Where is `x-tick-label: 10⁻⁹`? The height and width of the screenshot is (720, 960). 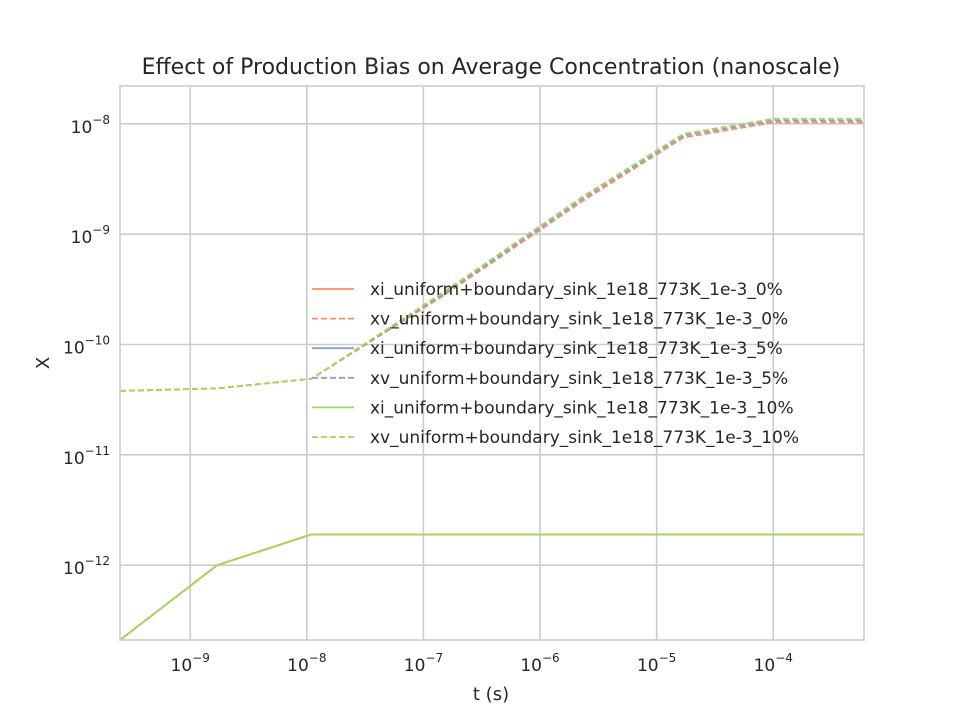
x-tick-label: 10⁻⁹ is located at coordinates (190, 663).